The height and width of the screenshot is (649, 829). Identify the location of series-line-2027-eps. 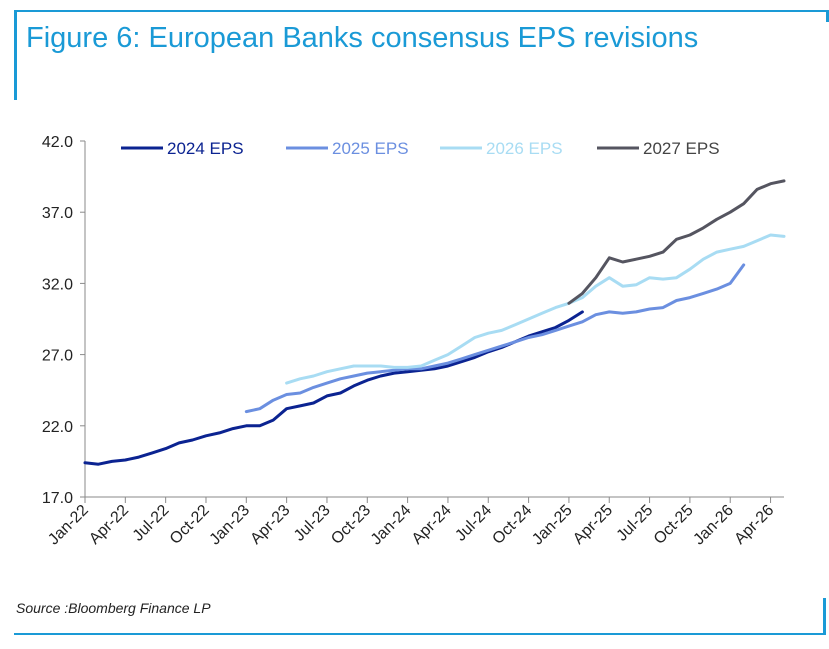
(676, 242).